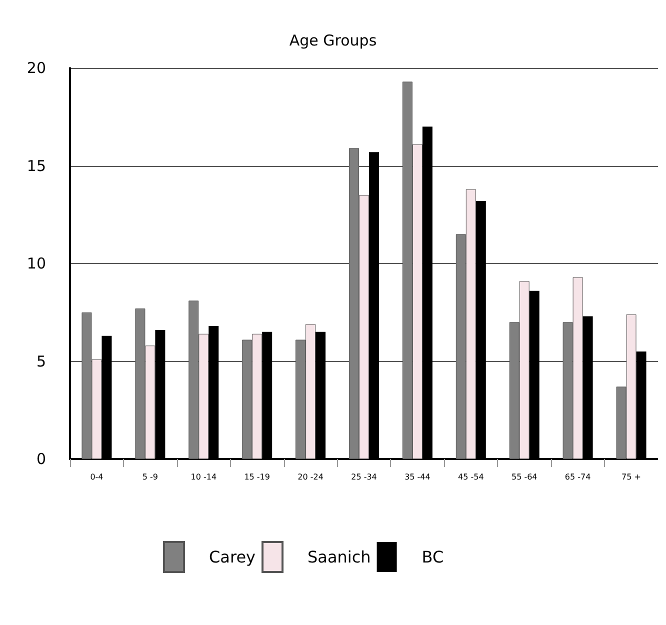 The image size is (666, 625). Describe the element at coordinates (333, 41) in the screenshot. I see `chart-title: Age Groups` at that location.